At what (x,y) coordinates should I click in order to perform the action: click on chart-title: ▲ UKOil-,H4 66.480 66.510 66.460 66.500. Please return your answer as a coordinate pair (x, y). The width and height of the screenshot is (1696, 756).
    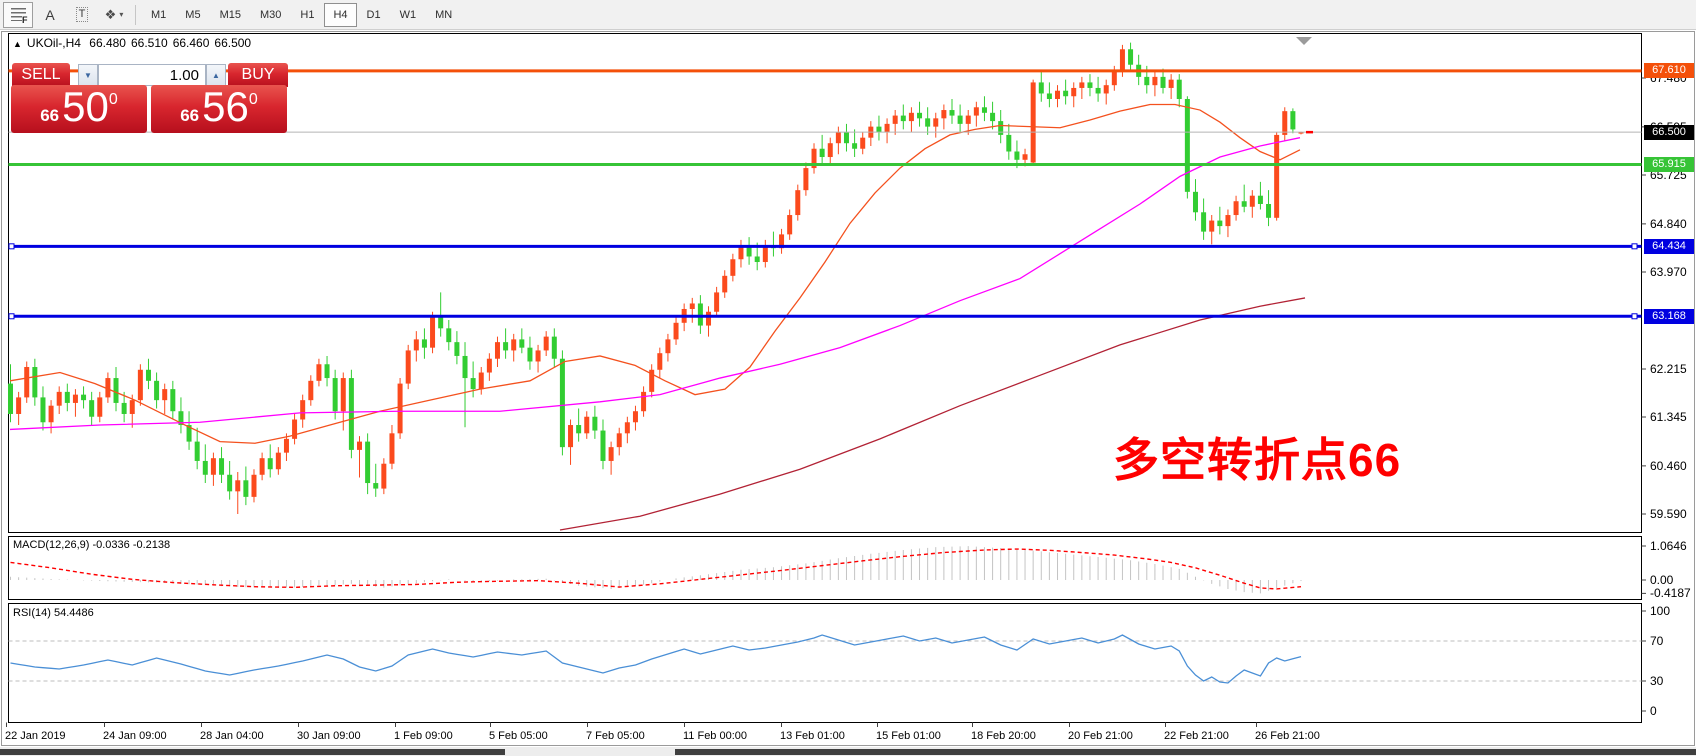
    Looking at the image, I should click on (134, 43).